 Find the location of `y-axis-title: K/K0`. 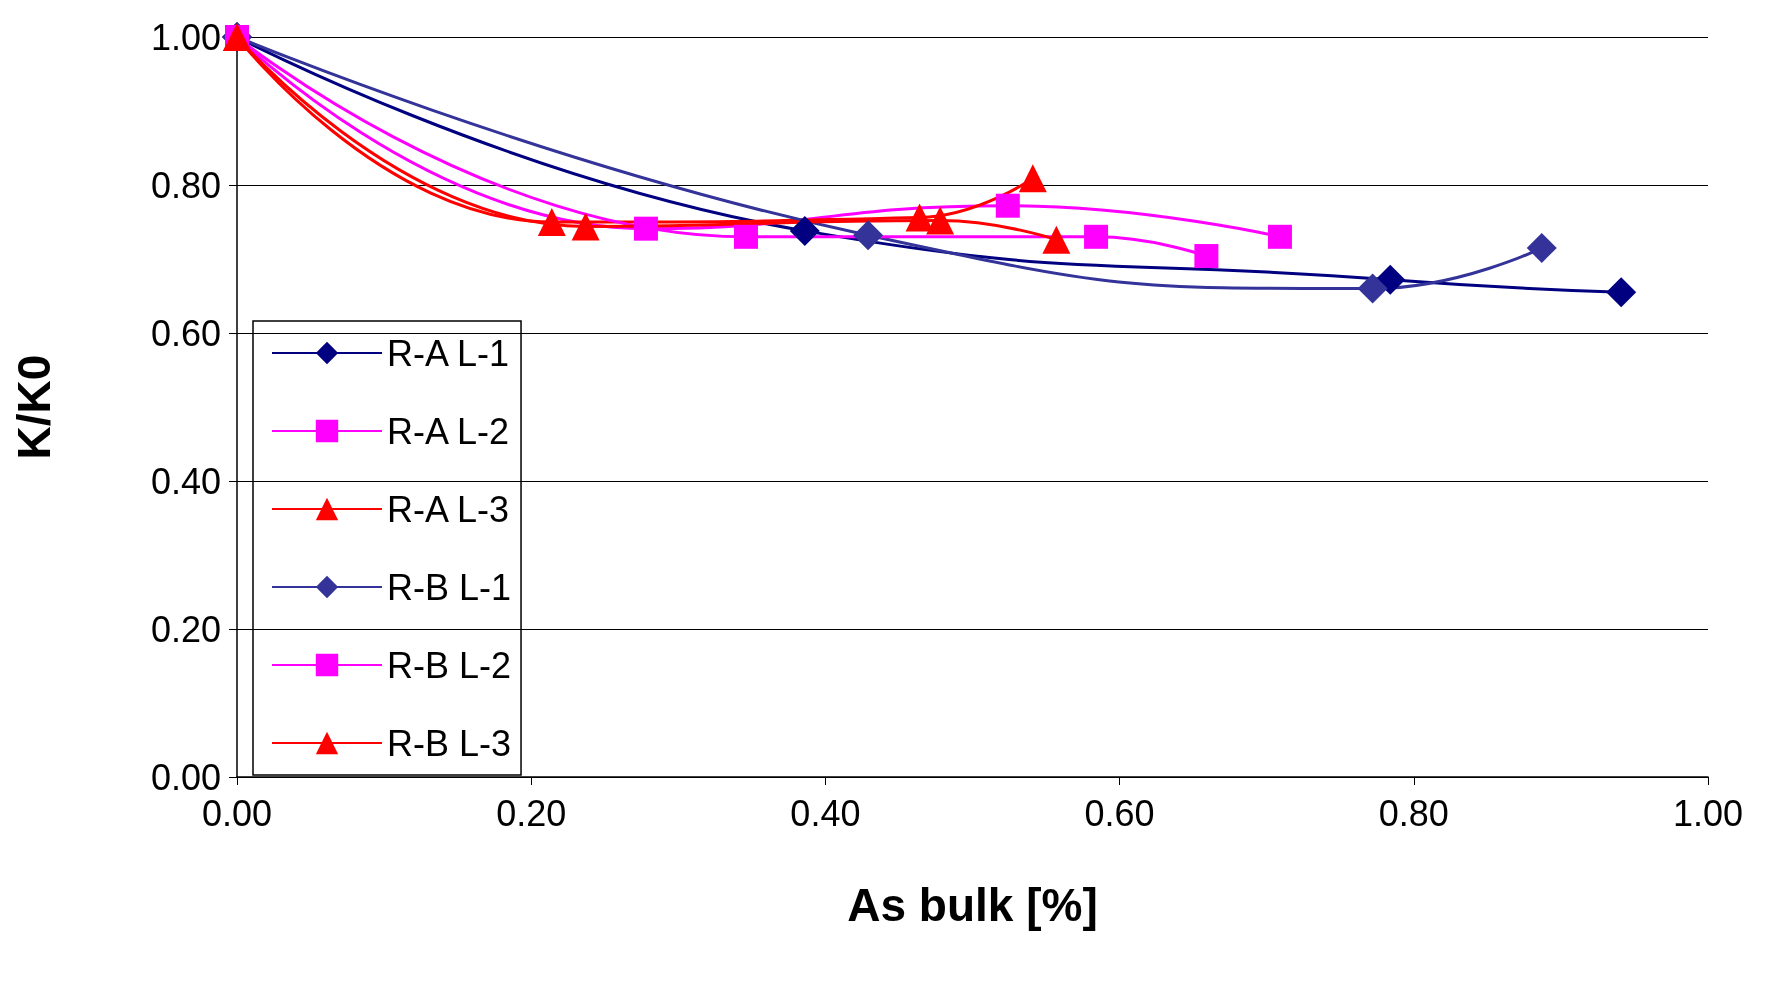

y-axis-title: K/K0 is located at coordinates (34, 407).